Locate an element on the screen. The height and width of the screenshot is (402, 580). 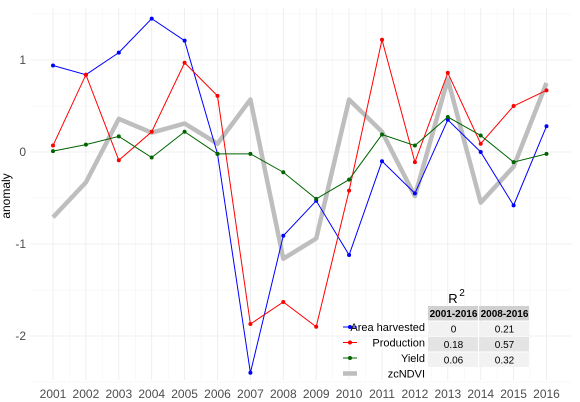
y-axis-label: anomaly is located at coordinates (6, 195).